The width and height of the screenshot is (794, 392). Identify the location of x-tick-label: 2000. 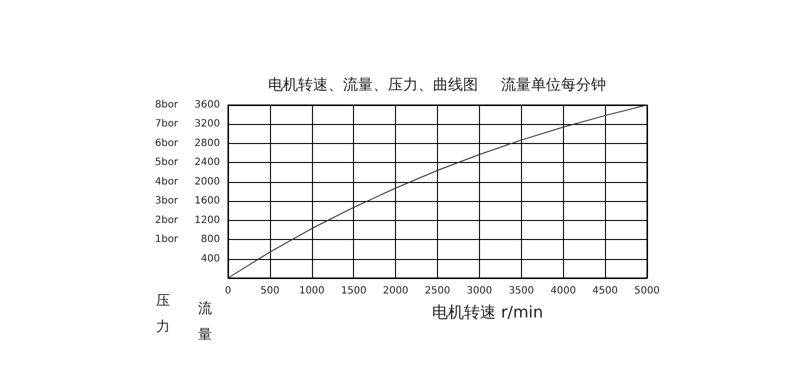
(395, 291).